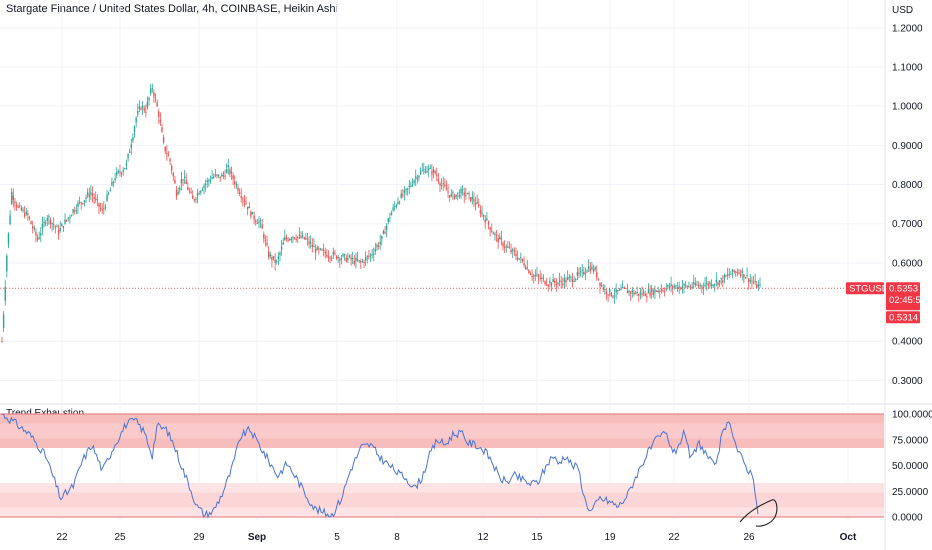 Image resolution: width=932 pixels, height=550 pixels. I want to click on time-tick-label: 5, so click(337, 537).